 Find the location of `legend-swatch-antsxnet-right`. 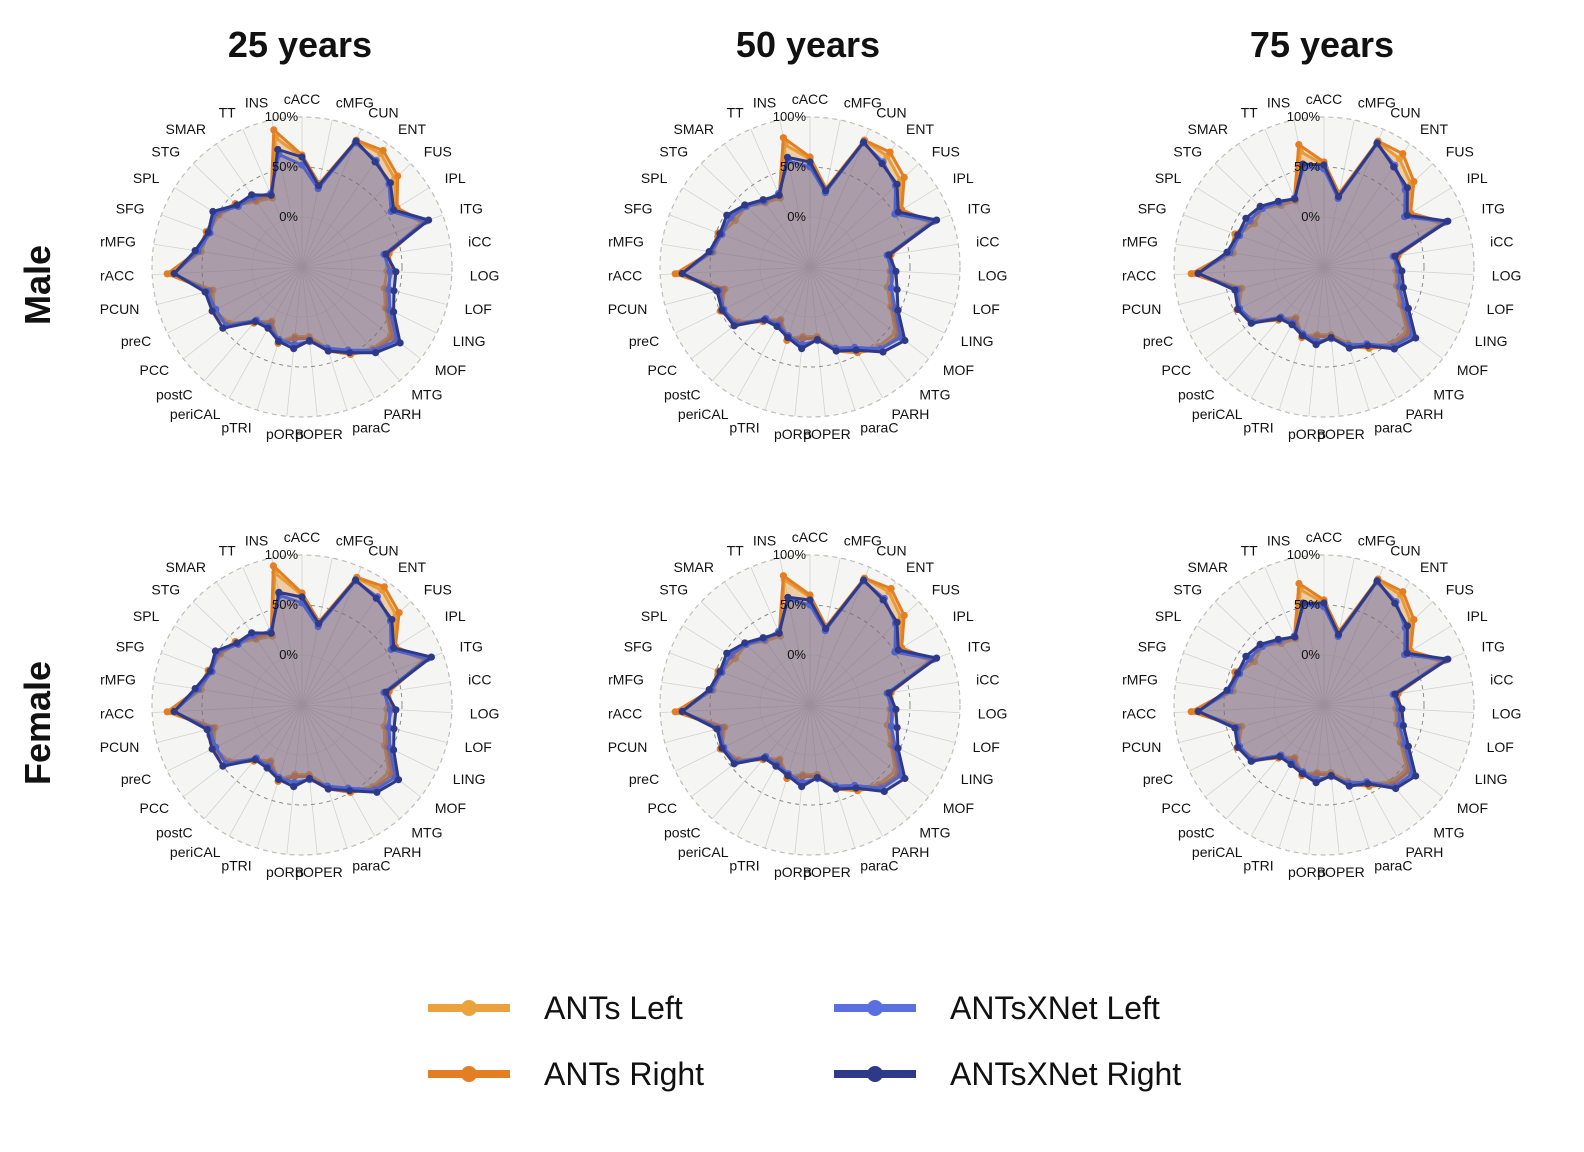

legend-swatch-antsxnet-right is located at coordinates (875, 1074).